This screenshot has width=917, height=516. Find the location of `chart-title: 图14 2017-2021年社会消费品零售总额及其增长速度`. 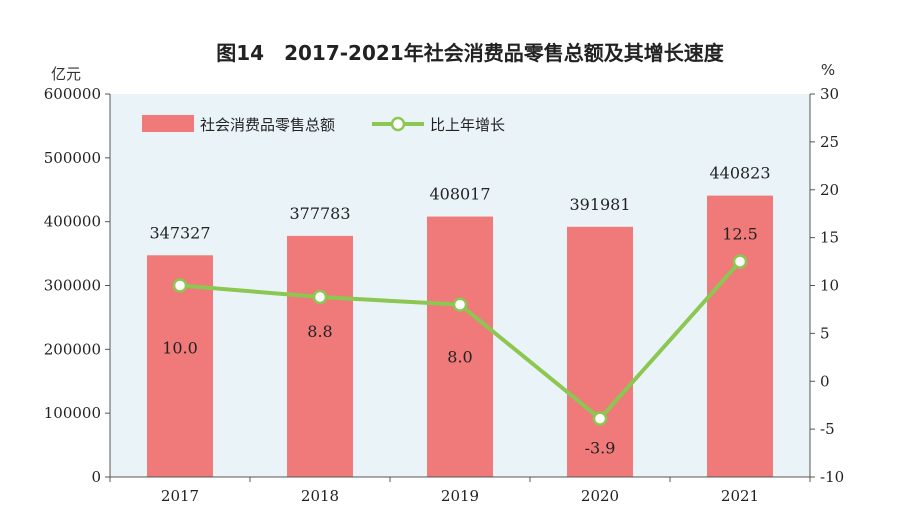

chart-title: 图14 2017-2021年社会消费品零售总额及其增长速度 is located at coordinates (470, 53).